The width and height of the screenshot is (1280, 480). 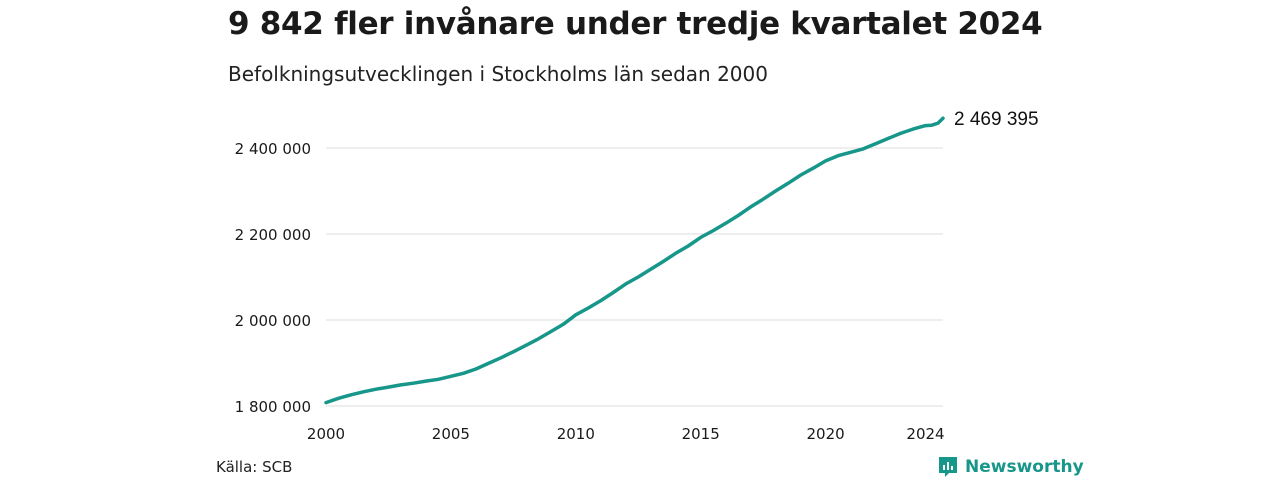 I want to click on newsworthy-logo: Newsworthy, so click(x=1010, y=467).